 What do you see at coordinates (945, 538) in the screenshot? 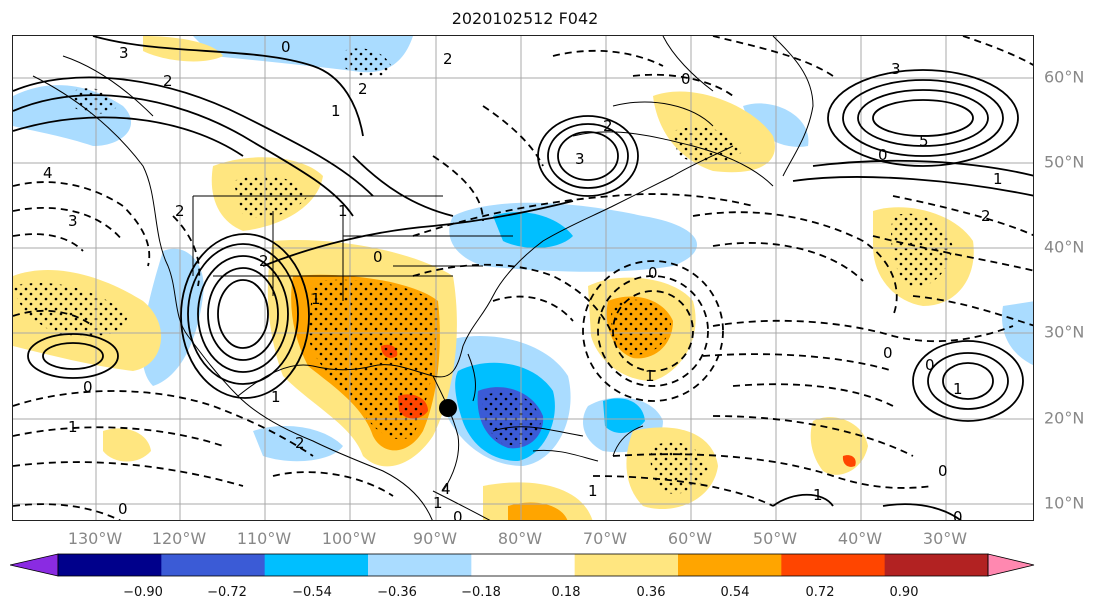
I see `lon-label: 30°W` at bounding box center [945, 538].